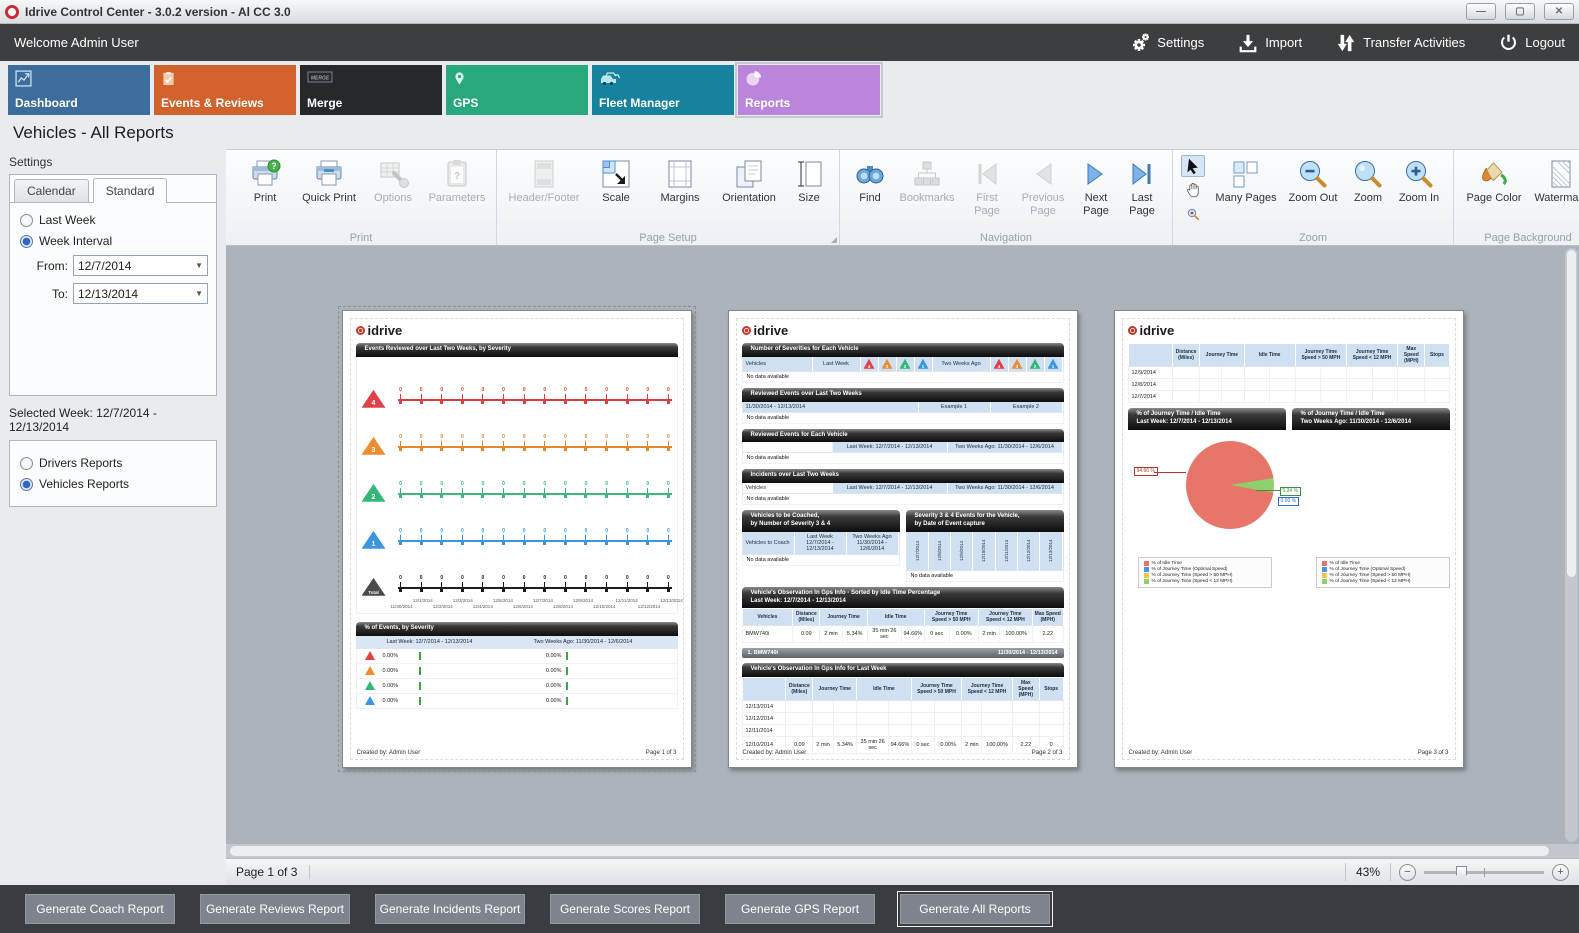 Image resolution: width=1579 pixels, height=933 pixels. I want to click on tab-merge: MERGE Merge, so click(371, 90).